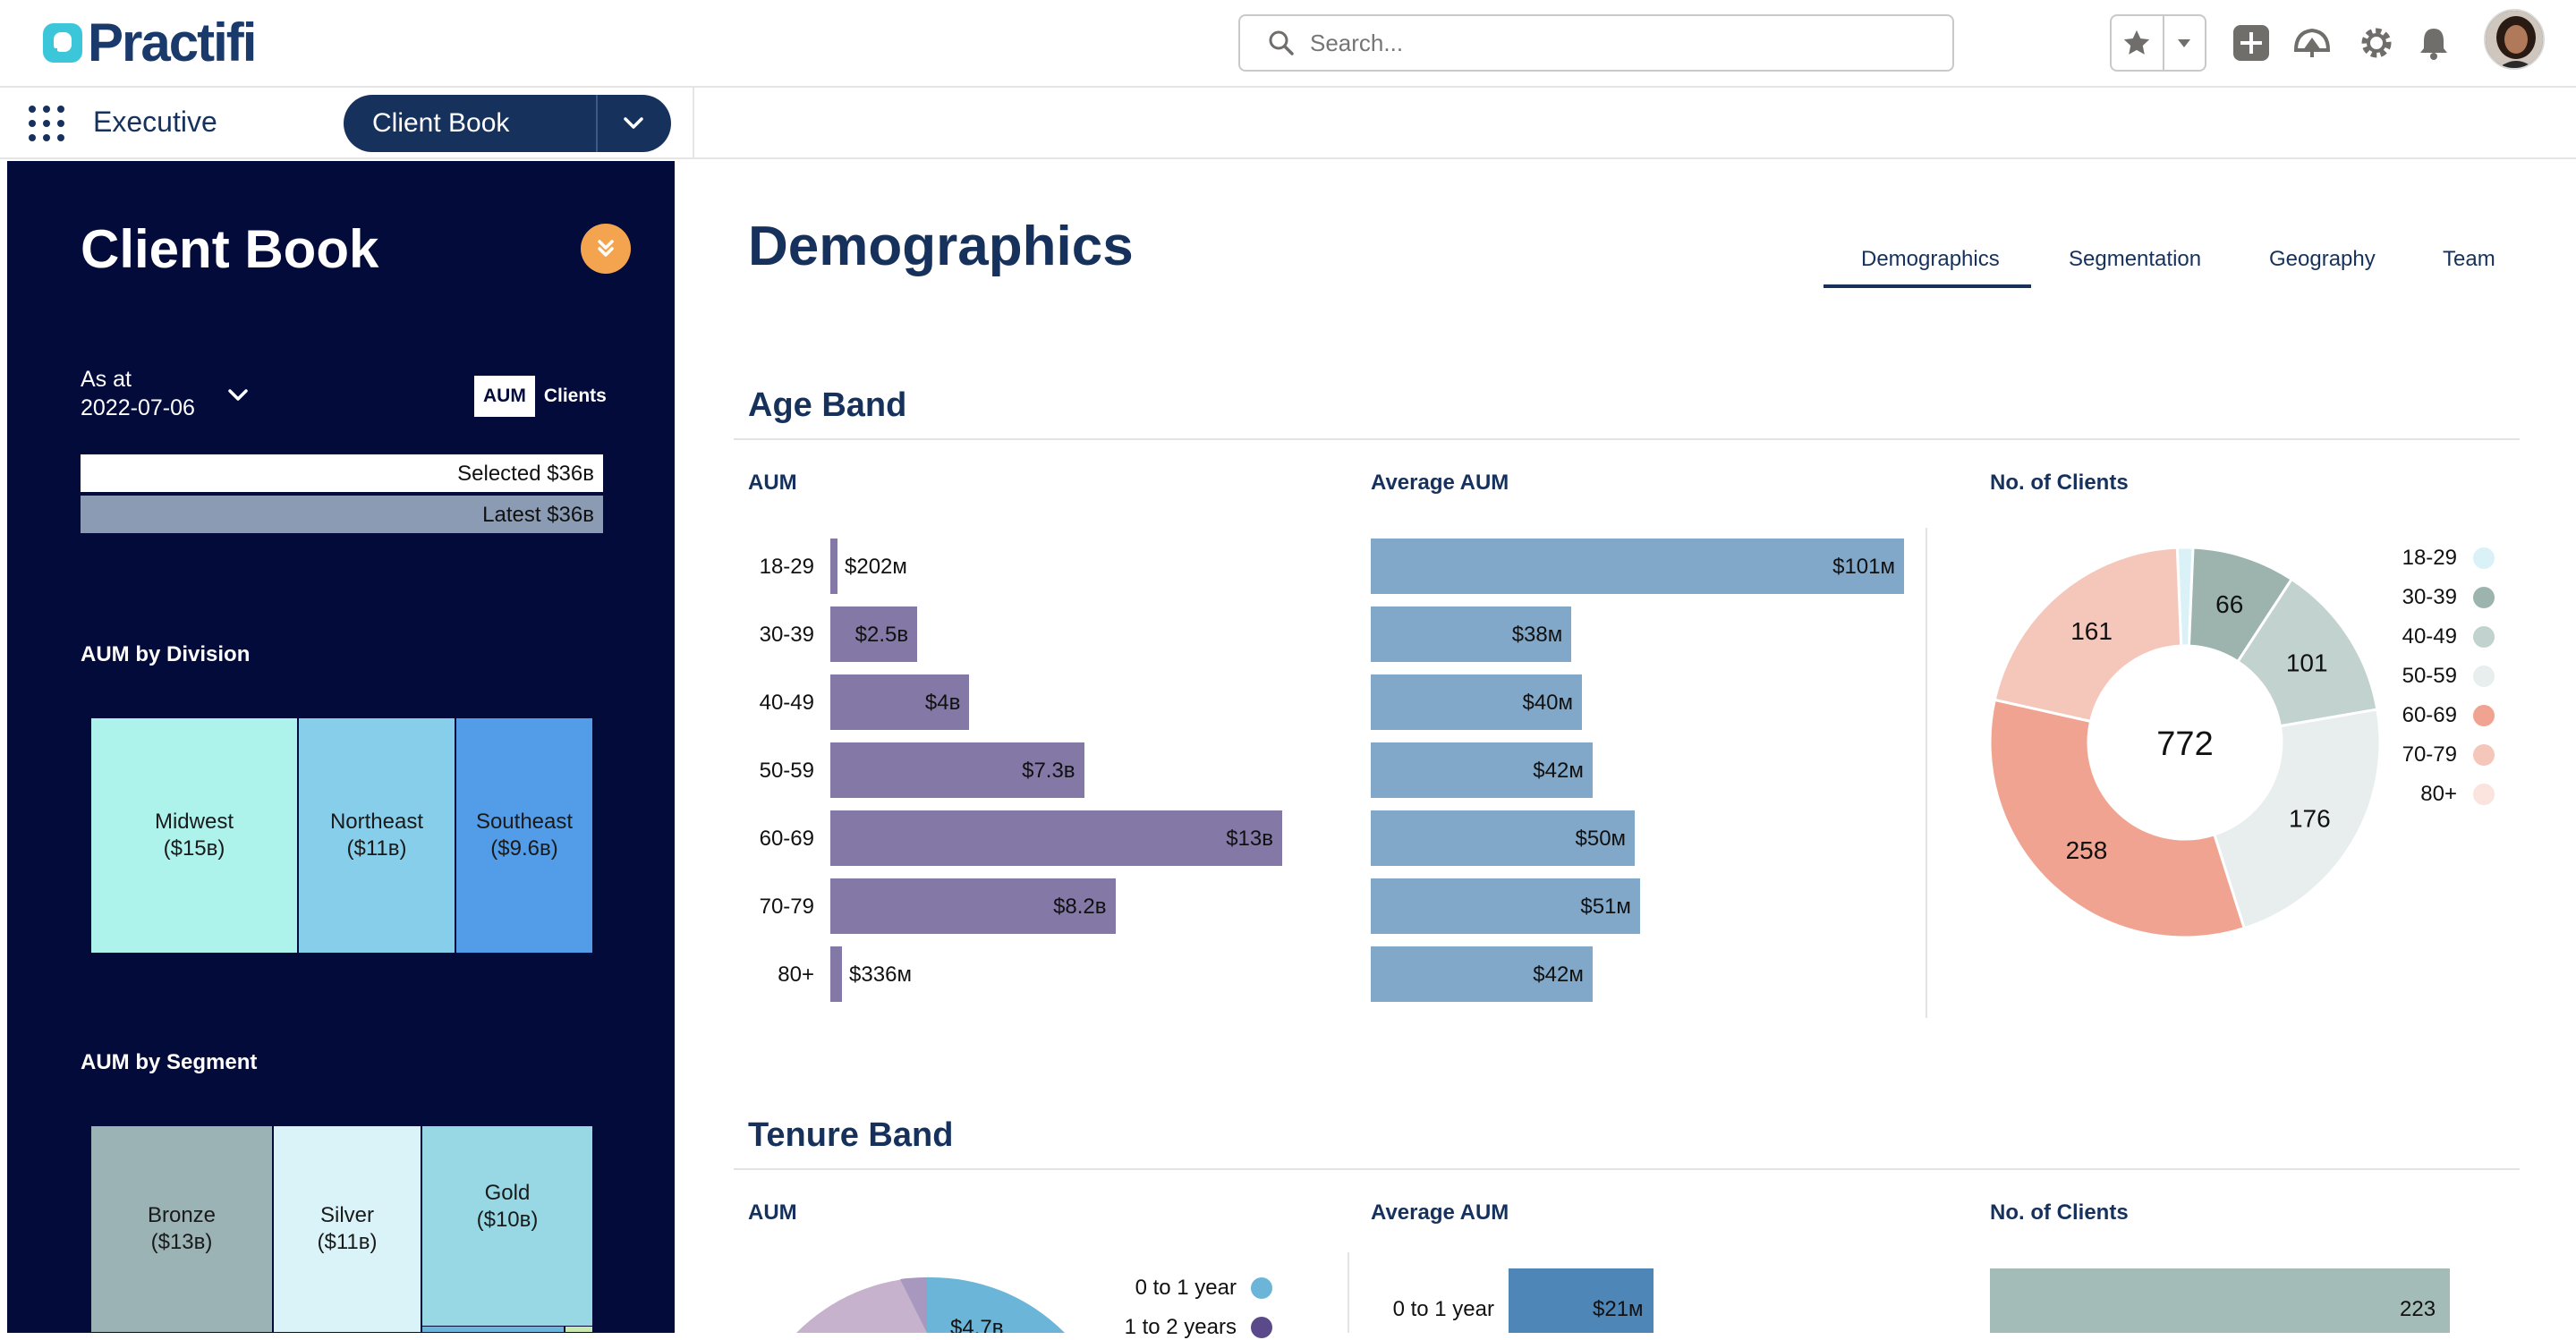 This screenshot has width=2576, height=1340. Describe the element at coordinates (2469, 259) in the screenshot. I see `tab-team: Team` at that location.